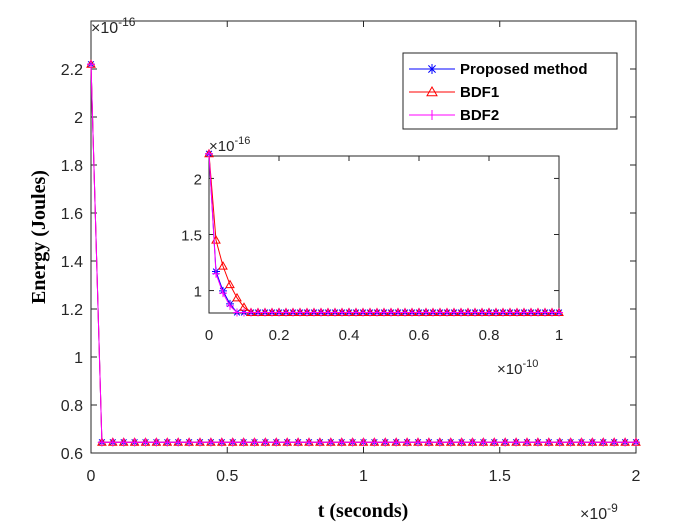 The image size is (700, 525). What do you see at coordinates (113, 26) in the screenshot?
I see `y-exponent-label: ×10⁻¹⁶` at bounding box center [113, 26].